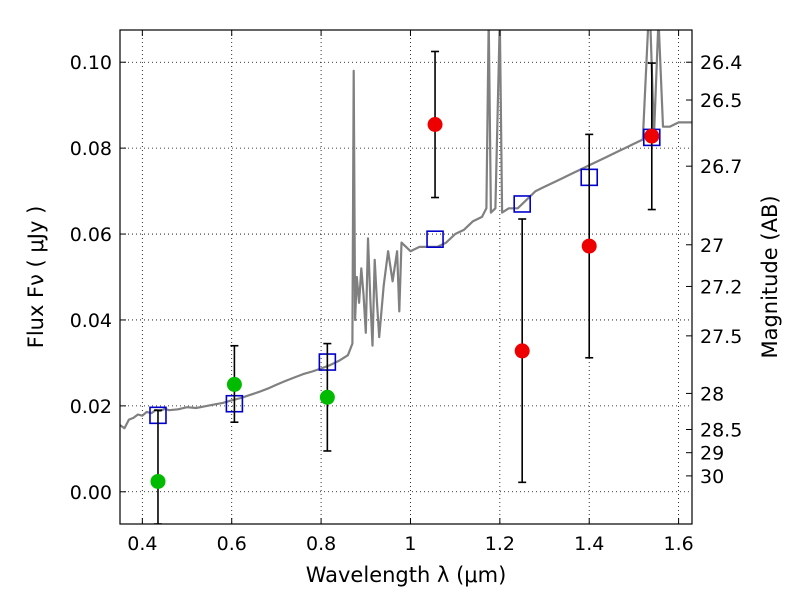  I want to click on y-axis-left: 0.00 0.02 0.04 0.06 0.08 0.10, so click(98, 278).